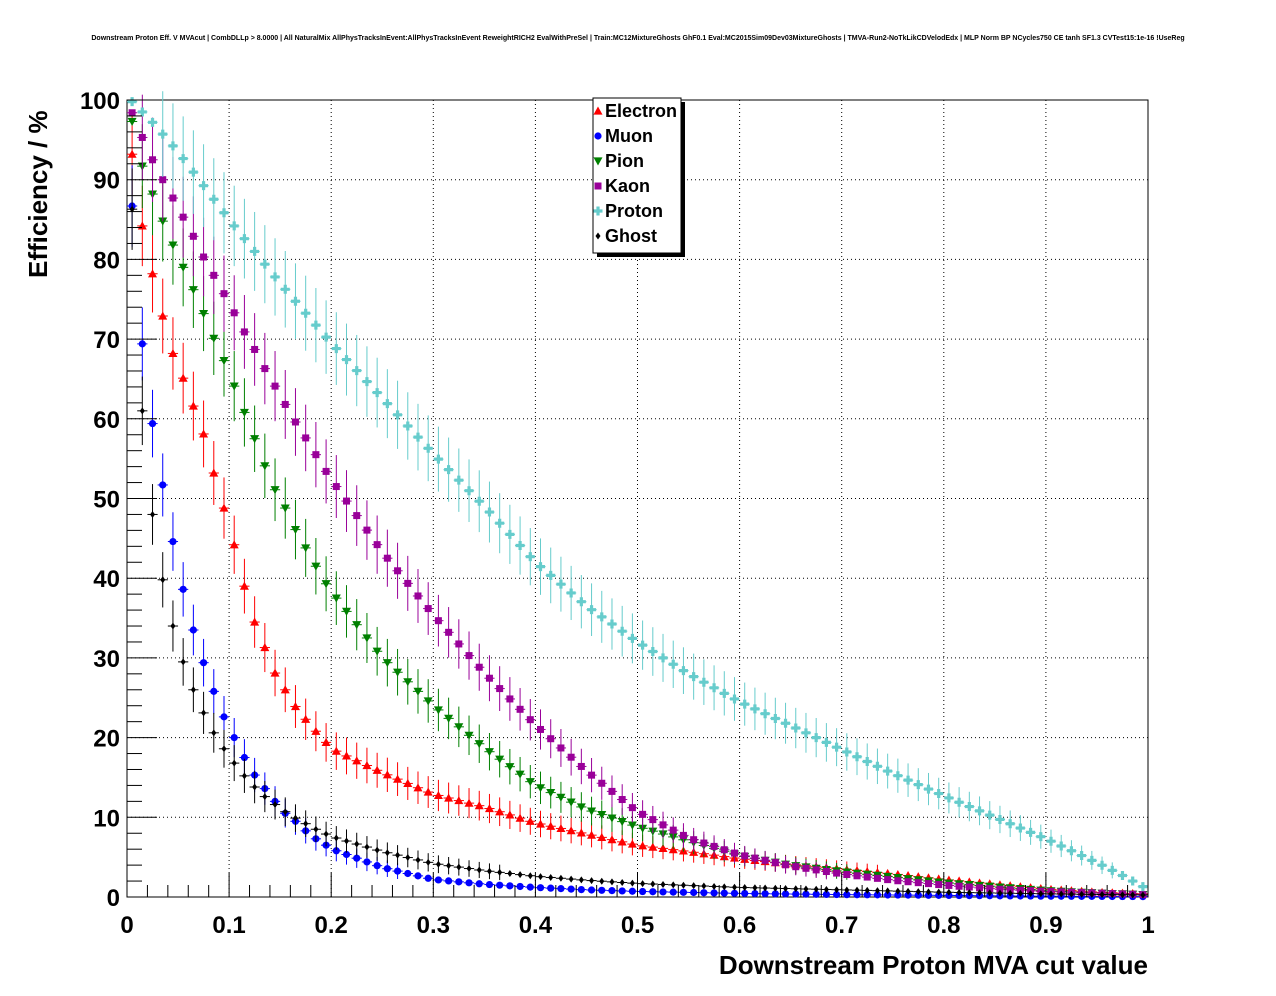 This screenshot has width=1276, height=996. What do you see at coordinates (113, 898) in the screenshot?
I see `y-tick-label: 0` at bounding box center [113, 898].